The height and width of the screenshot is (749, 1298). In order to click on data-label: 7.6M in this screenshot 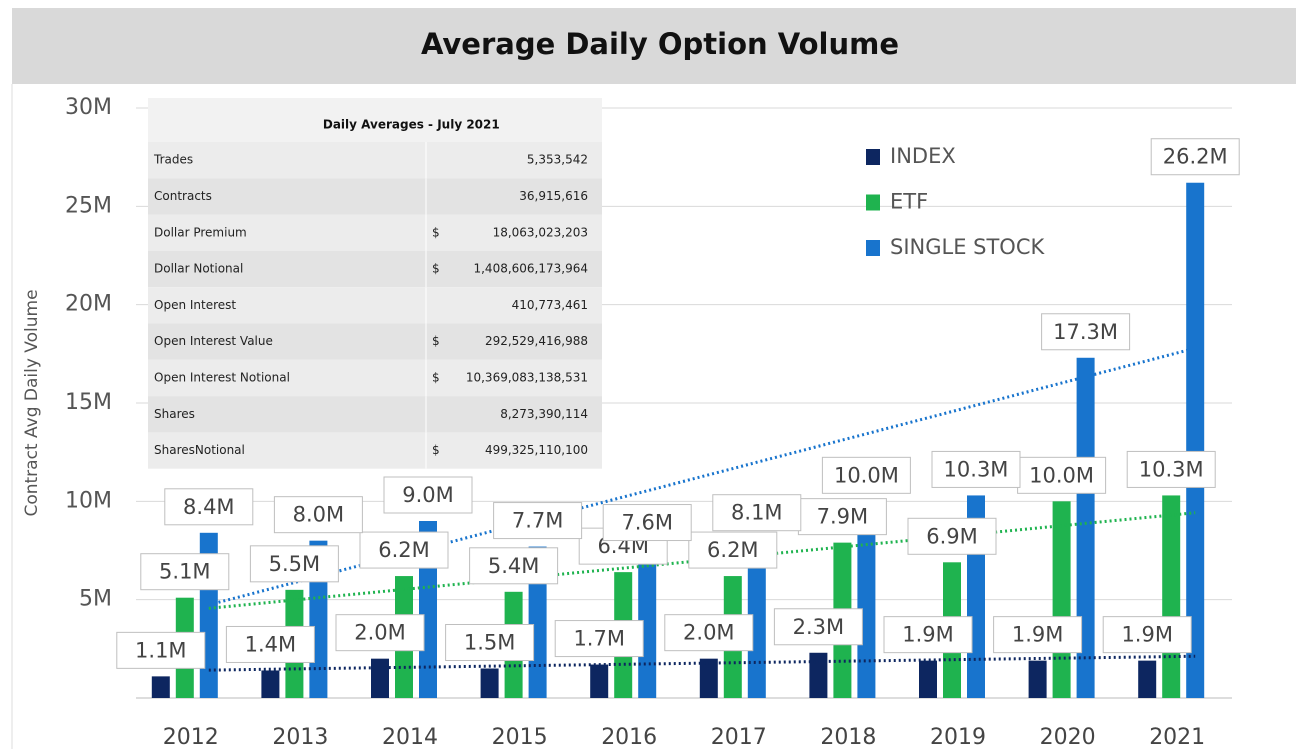, I will do `click(647, 523)`.